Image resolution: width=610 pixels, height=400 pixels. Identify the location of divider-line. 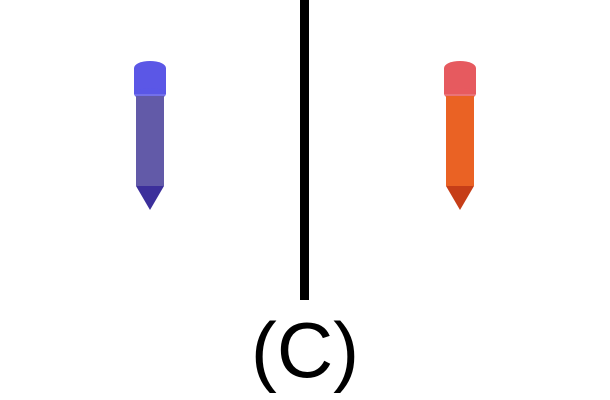
(304, 150).